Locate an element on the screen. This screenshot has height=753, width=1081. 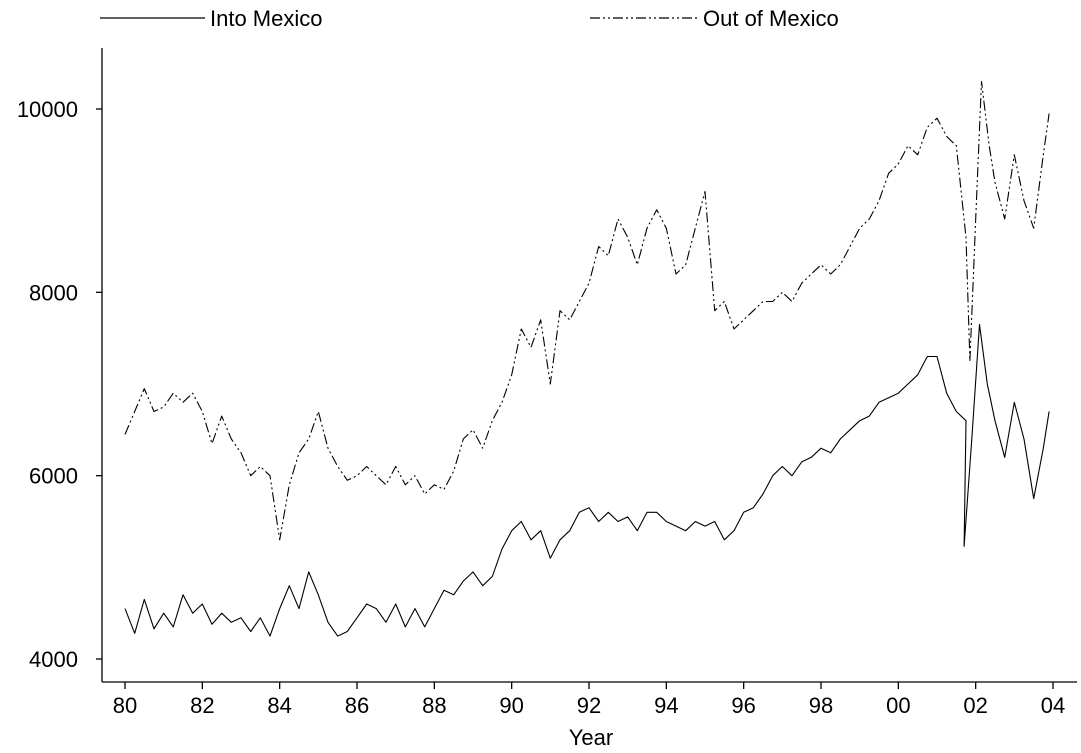
y-axis-ticks: 4000 6000 8000 10000 is located at coordinates (59, 384).